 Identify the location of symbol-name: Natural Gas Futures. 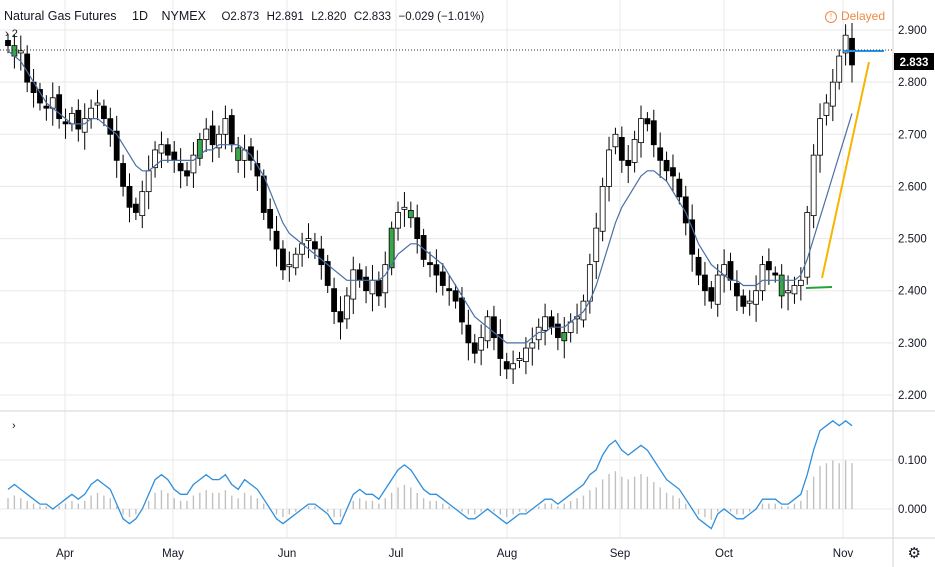
(60, 16).